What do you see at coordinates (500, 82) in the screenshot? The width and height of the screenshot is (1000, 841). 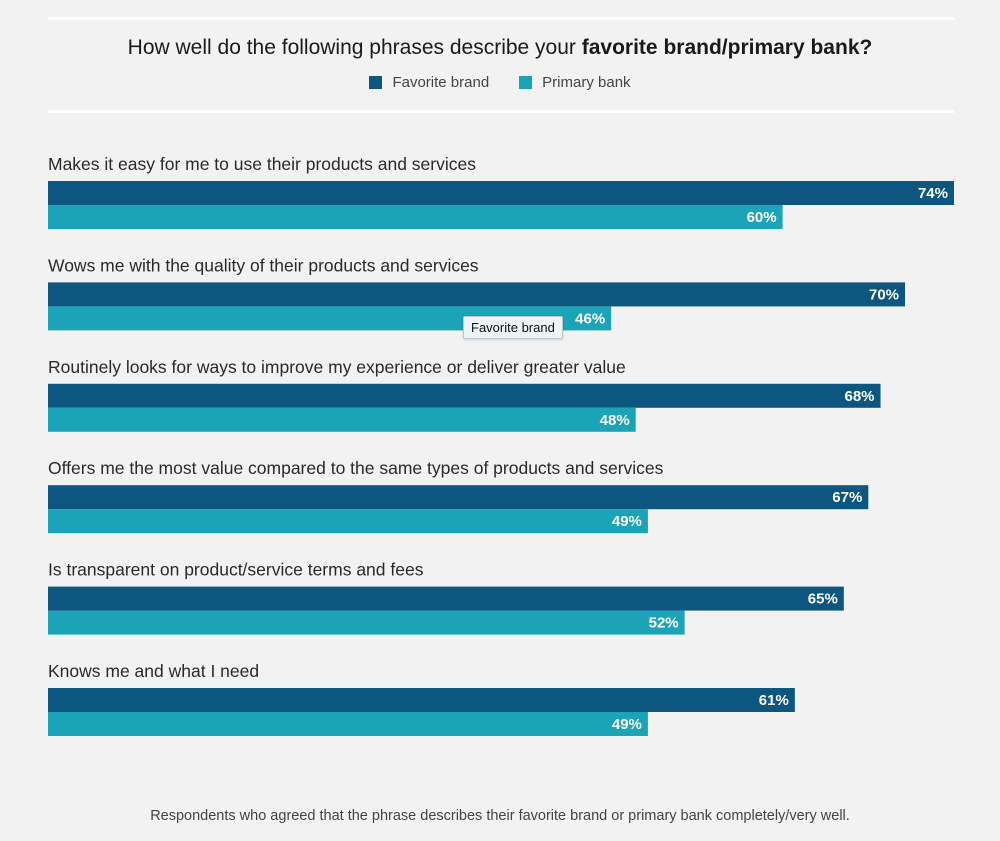 I see `chart-legend: Favorite brand Primary bank` at bounding box center [500, 82].